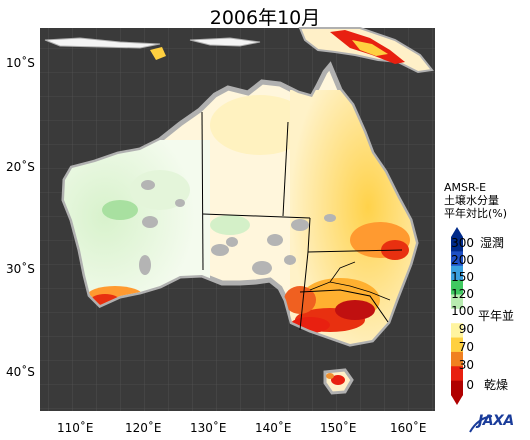 The image size is (530, 440). What do you see at coordinates (20, 166) in the screenshot?
I see `lat-label-20s: 20˚S` at bounding box center [20, 166].